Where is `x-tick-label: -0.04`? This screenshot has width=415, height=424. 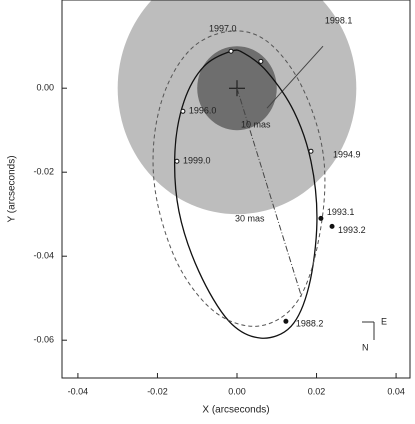 x-tick-label: -0.04 is located at coordinates (78, 391).